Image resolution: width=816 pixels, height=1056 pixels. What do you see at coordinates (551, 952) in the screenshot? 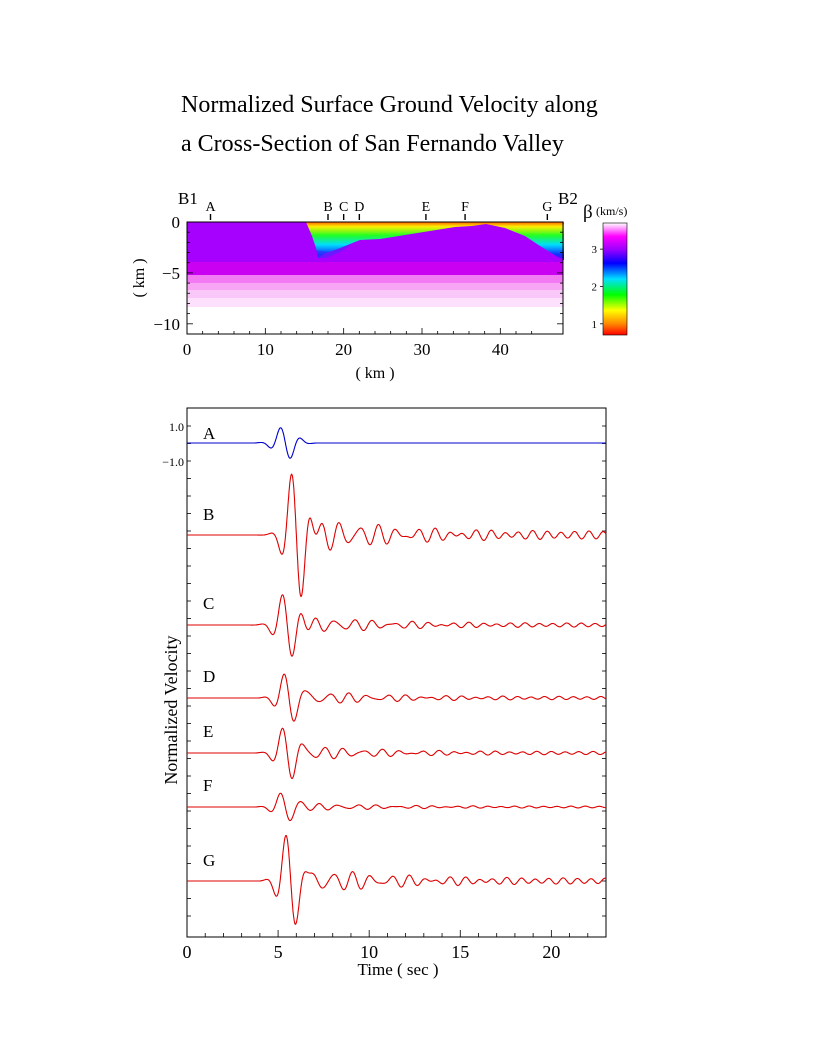
I see `time-tick-label: 20` at bounding box center [551, 952].